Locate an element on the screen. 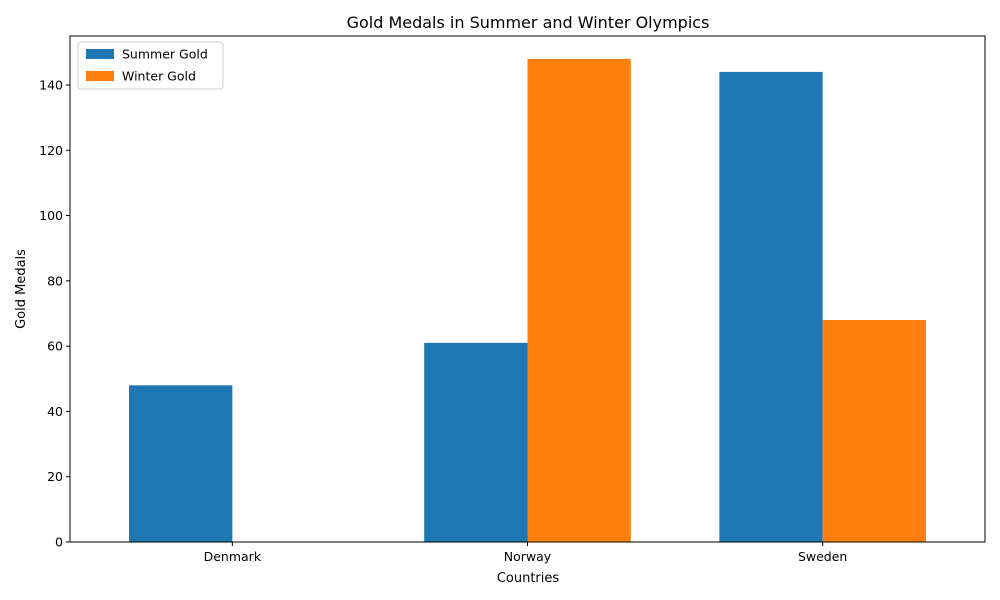 This screenshot has width=1000, height=600. legend-label-summer-gold: Summer Gold is located at coordinates (165, 54).